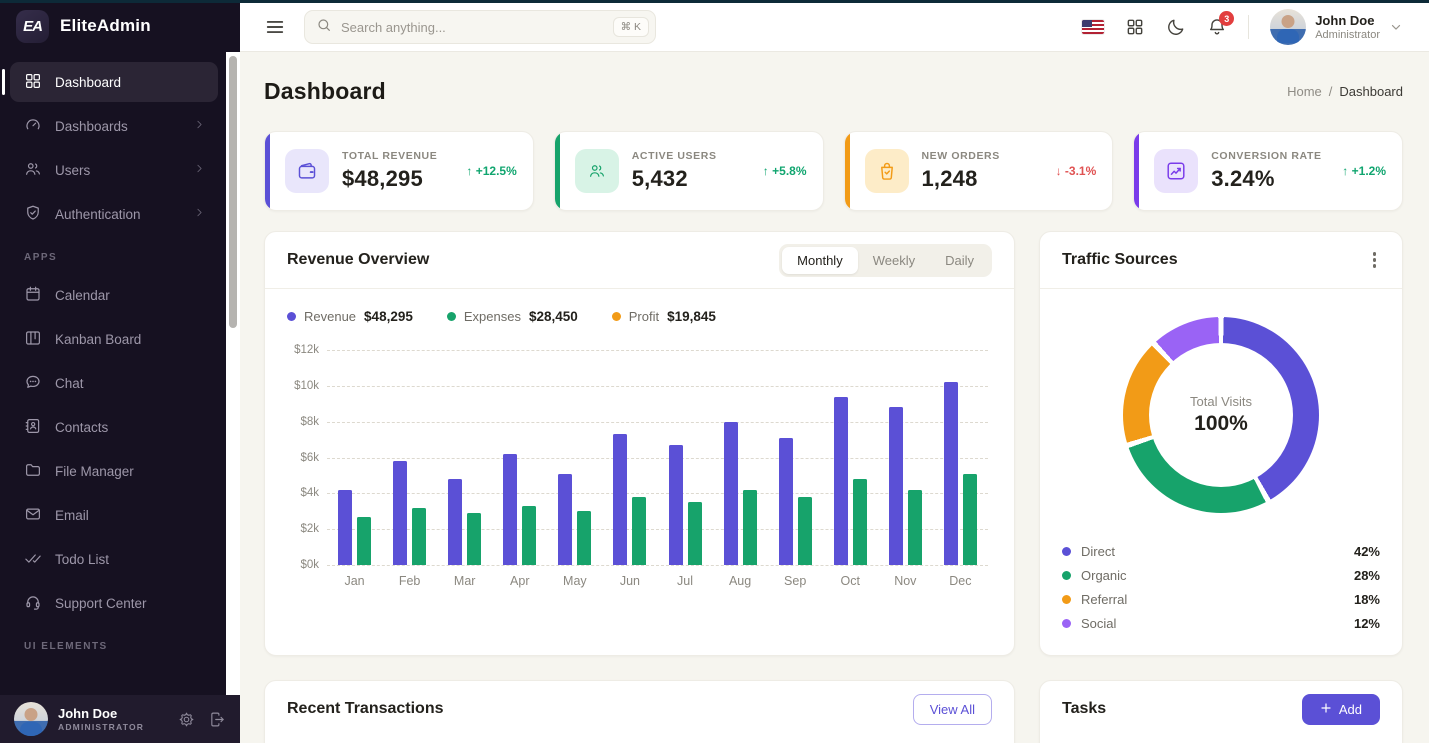 The image size is (1429, 743). I want to click on expenses-bar-aug, so click(749, 527).